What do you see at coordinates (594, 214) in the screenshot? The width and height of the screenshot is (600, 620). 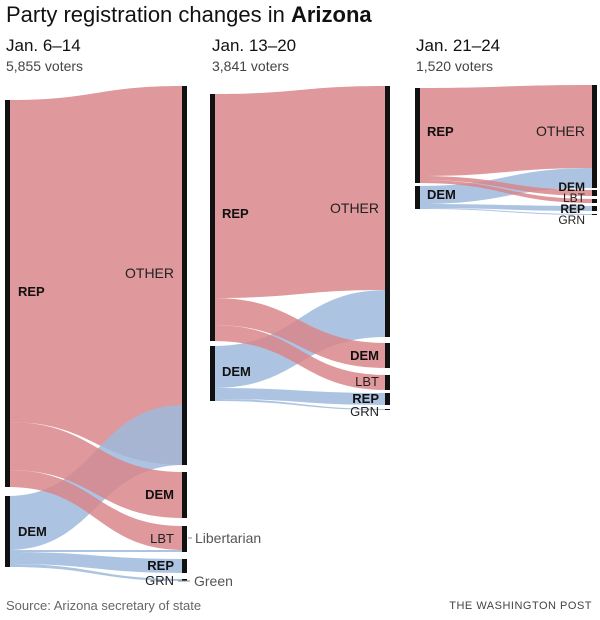 I see `p3-node-grn` at bounding box center [594, 214].